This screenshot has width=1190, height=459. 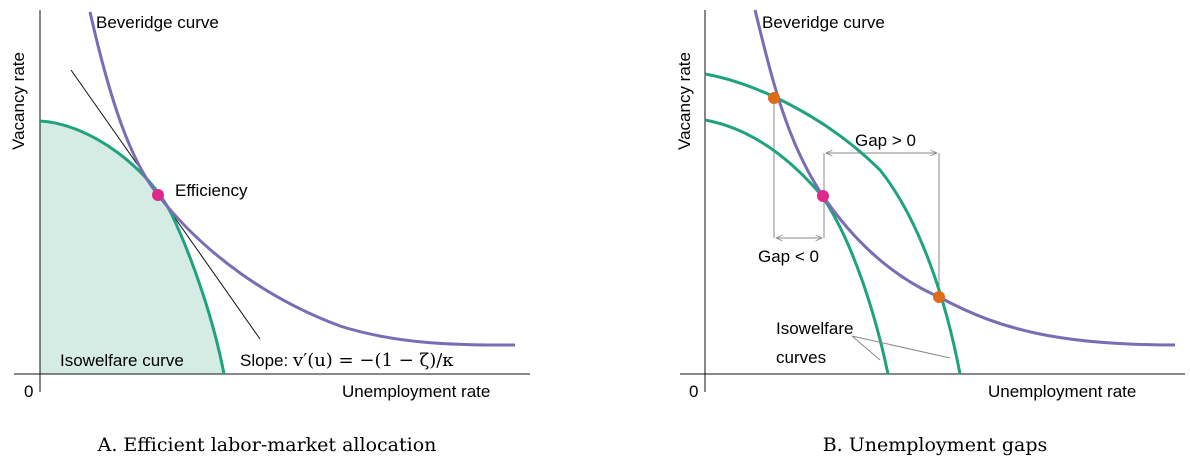 I want to click on panel-a-caption: A. Efficient labor-market allocation, so click(x=267, y=445).